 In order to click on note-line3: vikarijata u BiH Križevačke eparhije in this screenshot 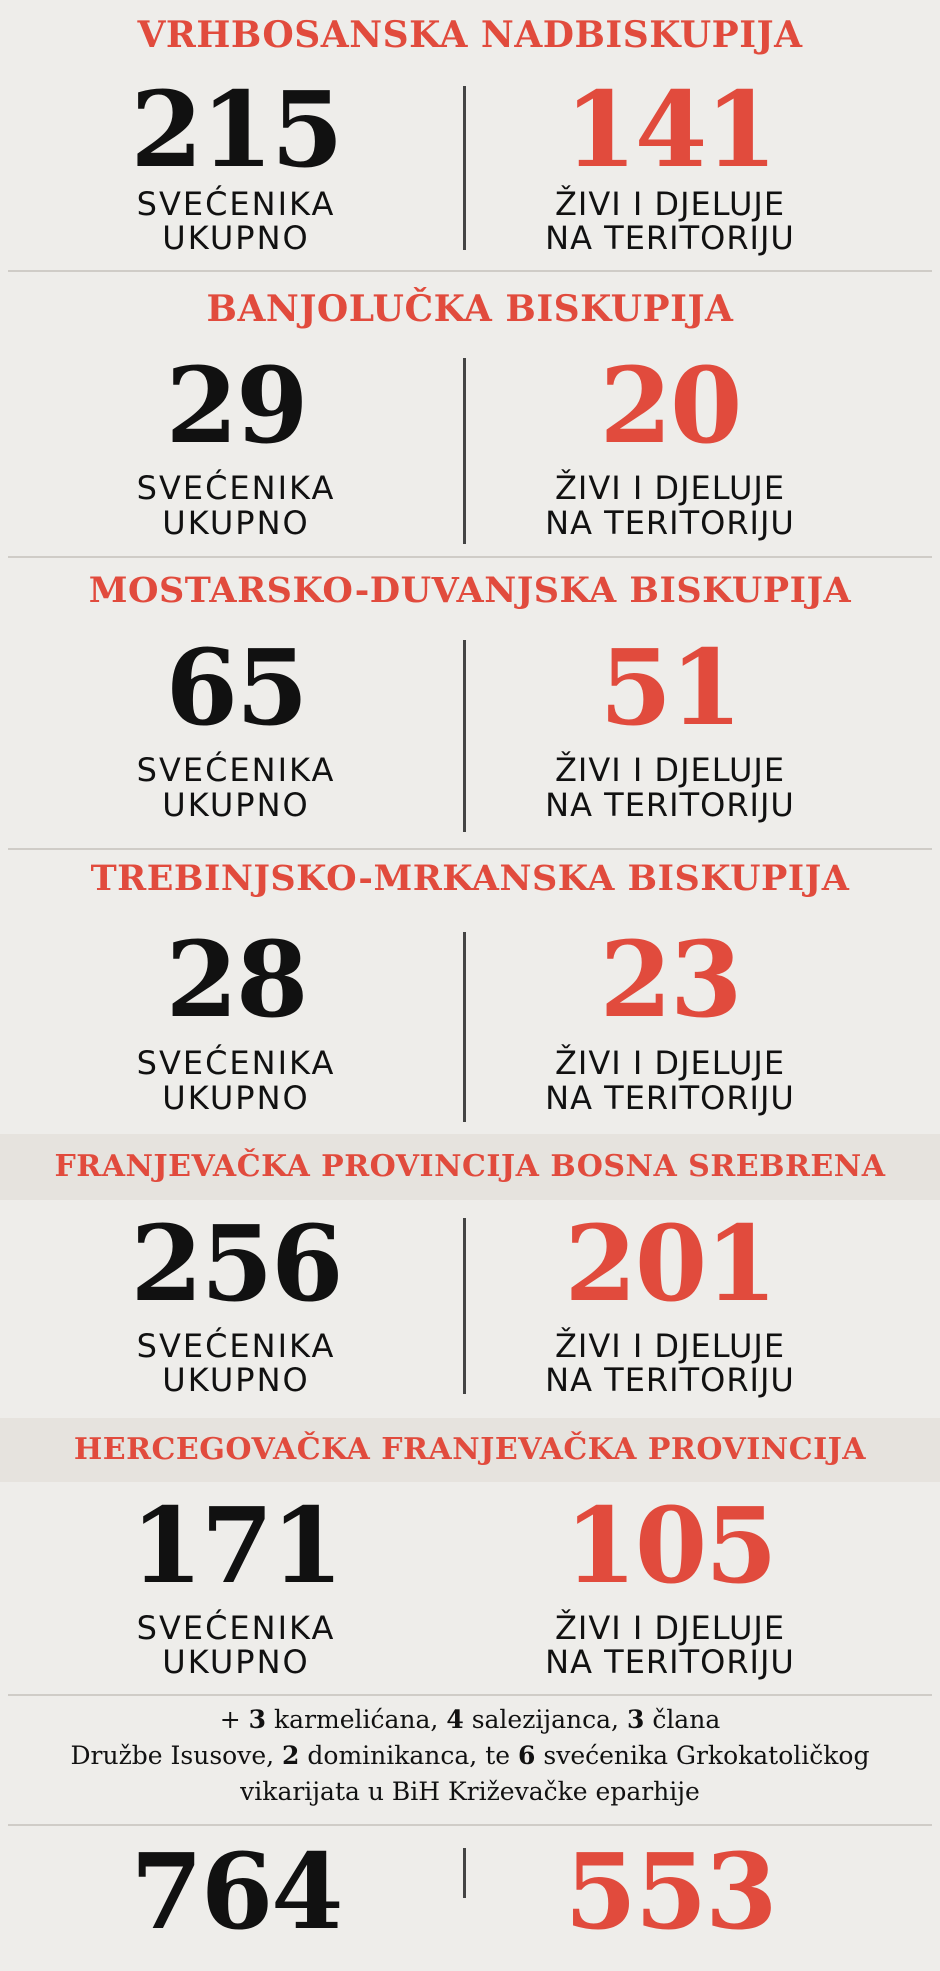, I will do `click(470, 1791)`.